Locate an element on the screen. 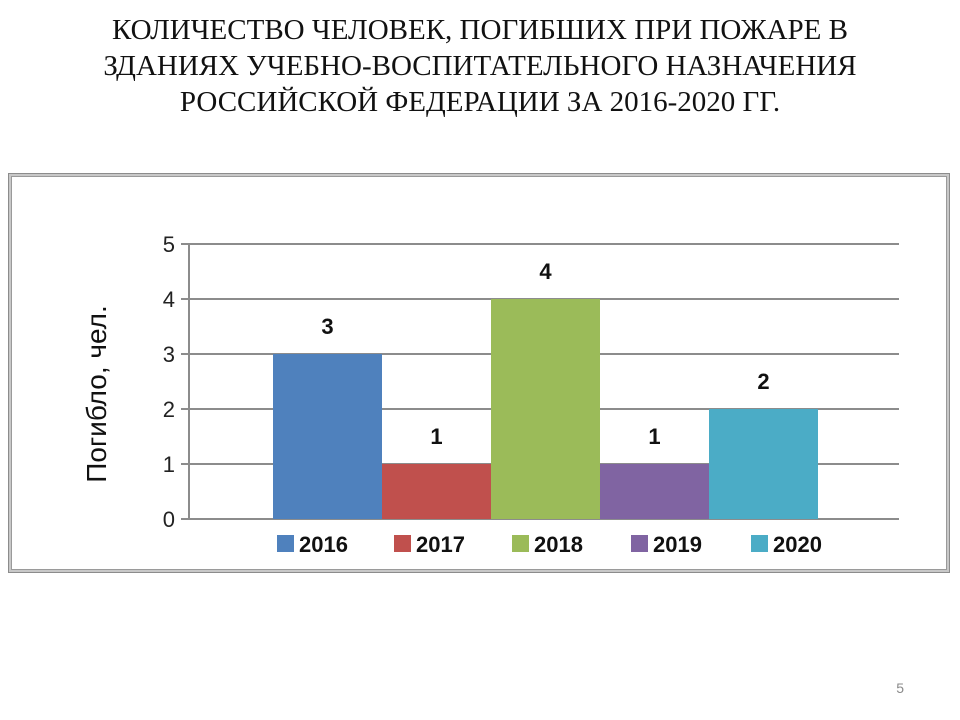  legend-swatch-2018 is located at coordinates (520, 543).